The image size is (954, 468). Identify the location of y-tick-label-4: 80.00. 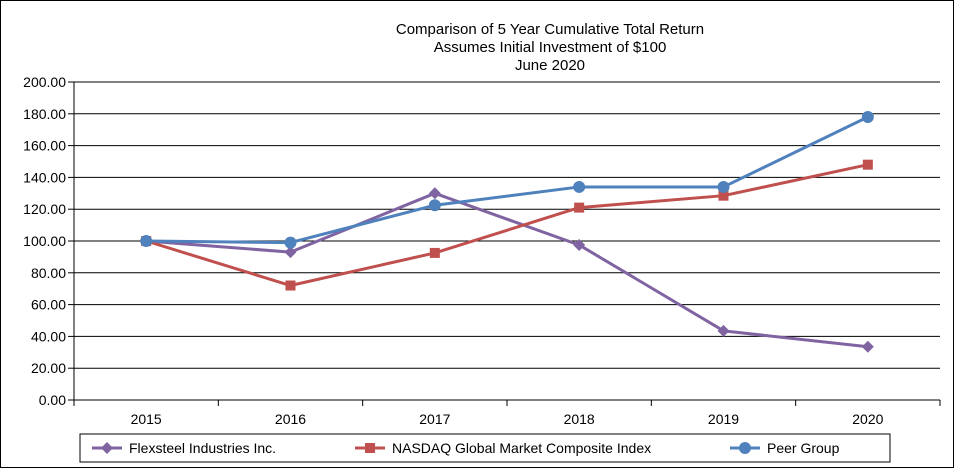
(48, 273).